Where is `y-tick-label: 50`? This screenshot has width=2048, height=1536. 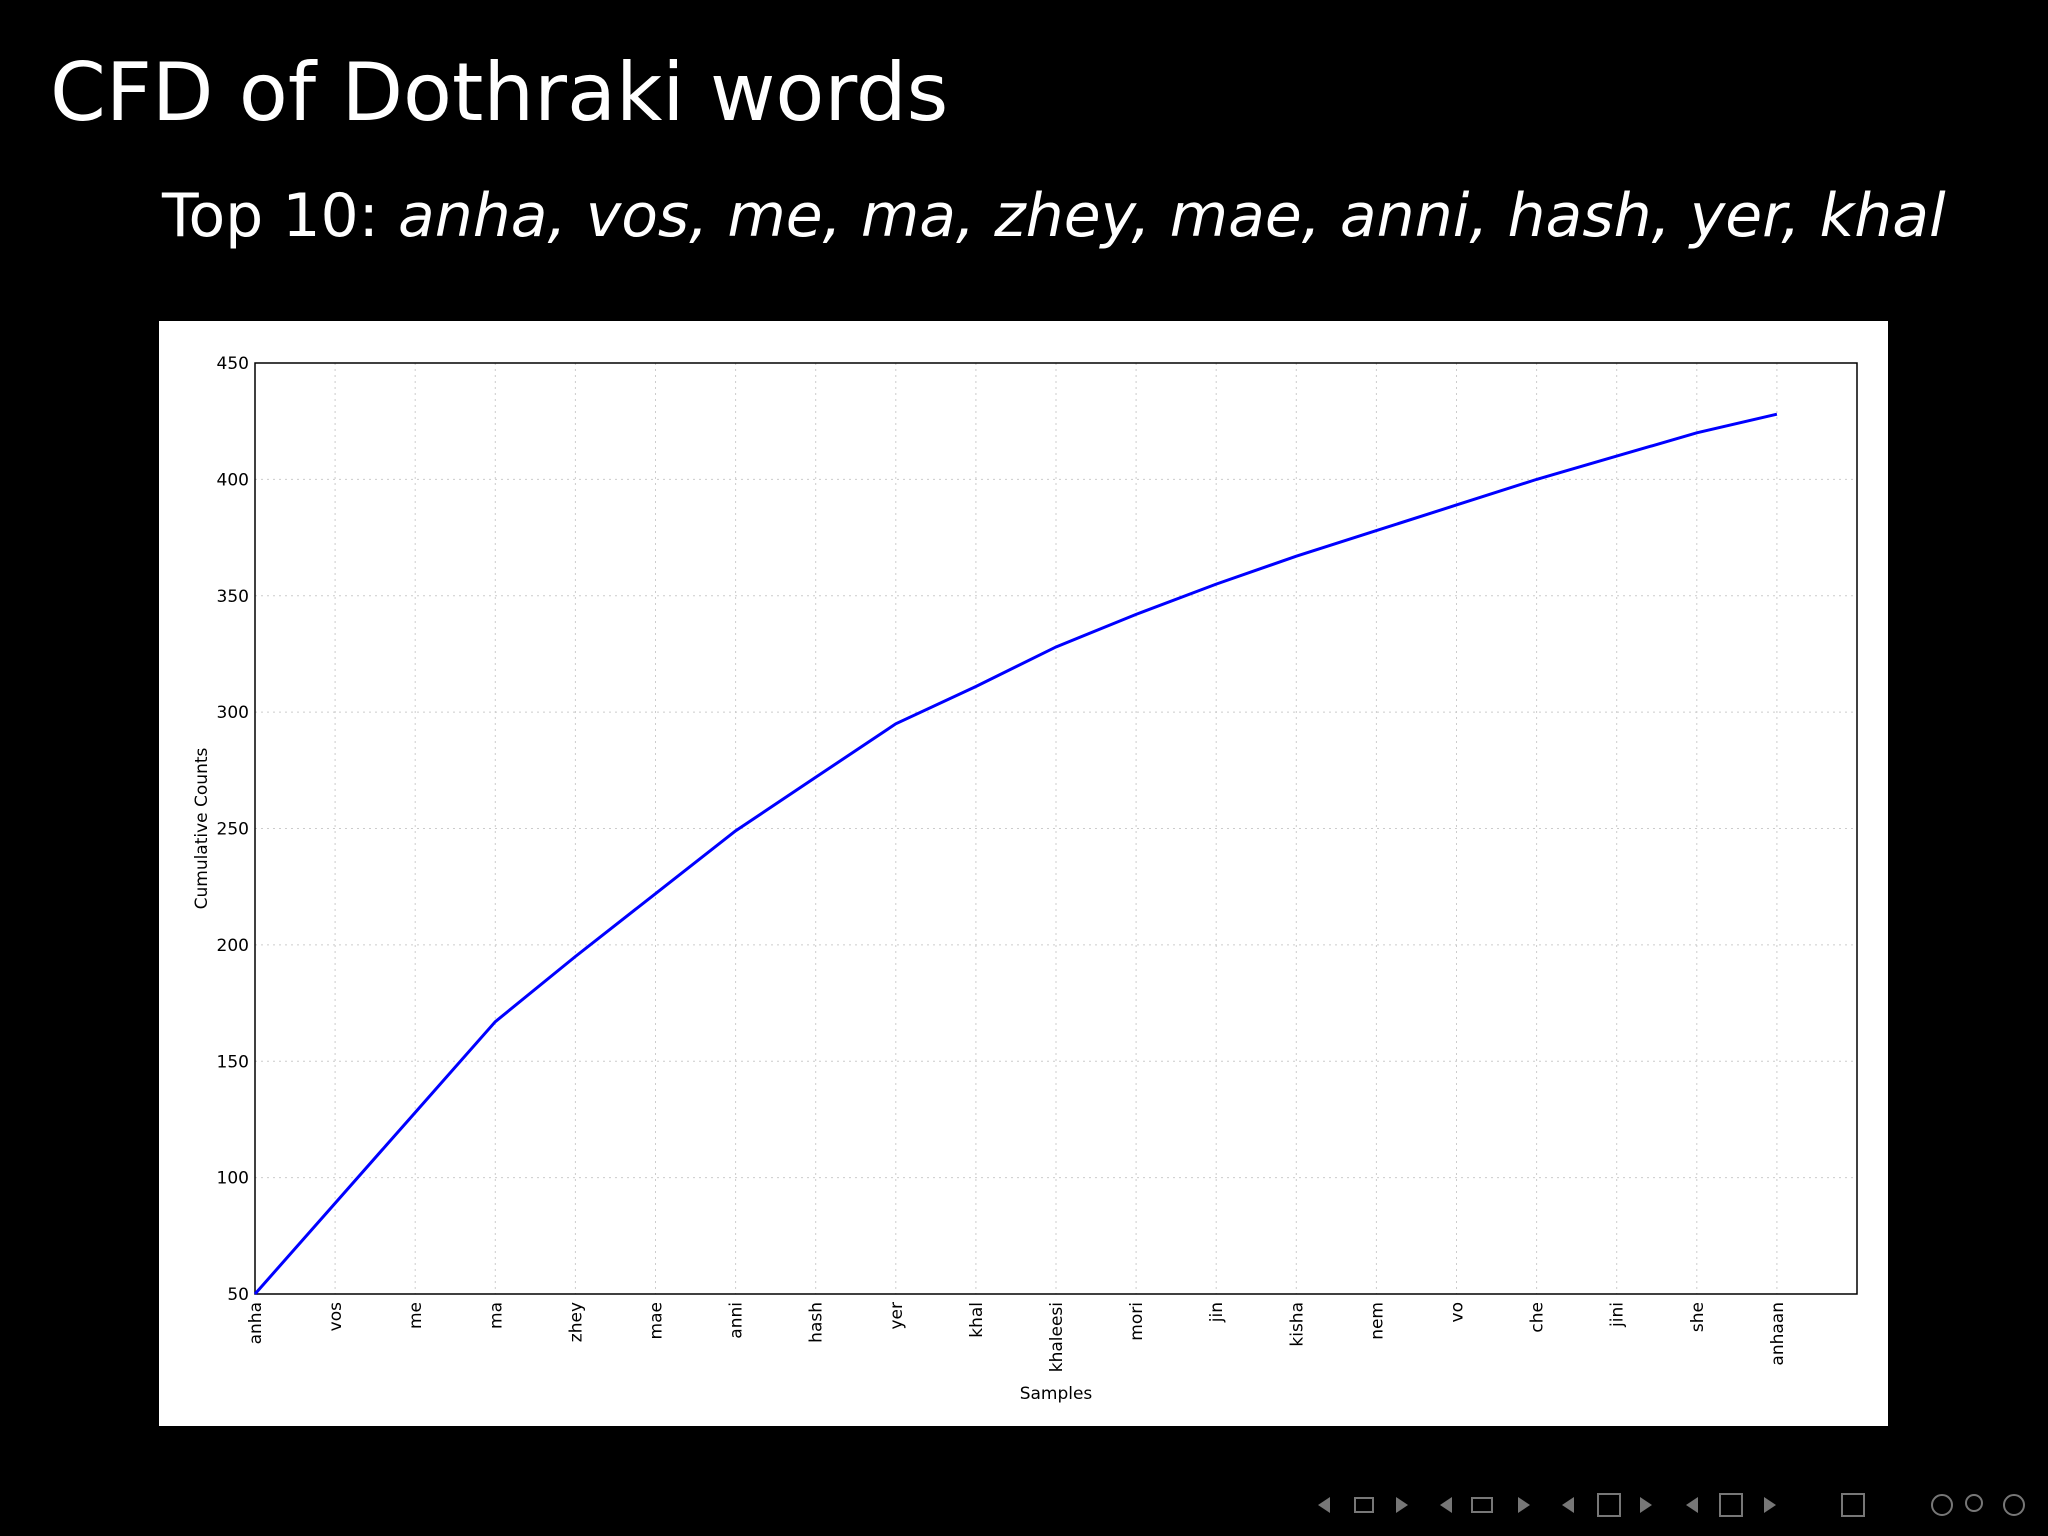 y-tick-label: 50 is located at coordinates (238, 1295).